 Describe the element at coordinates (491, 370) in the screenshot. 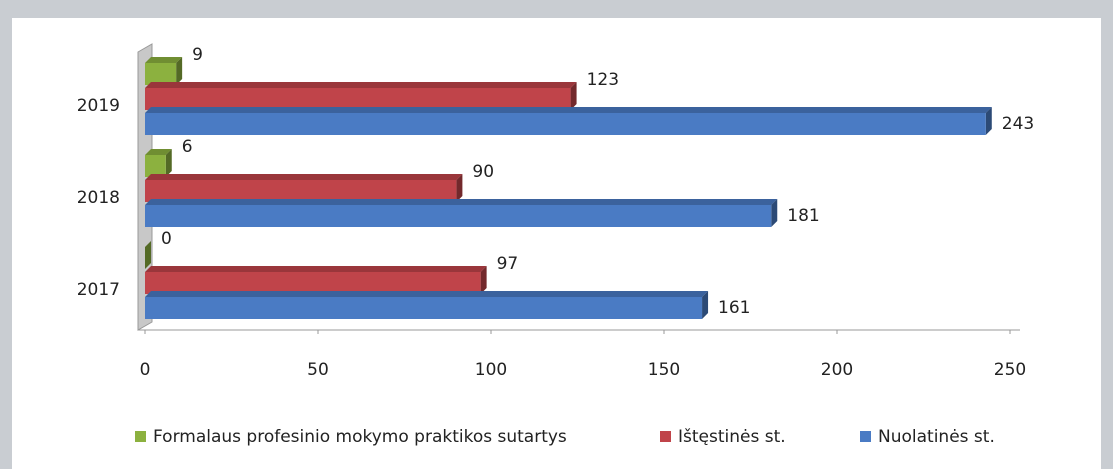

I see `x-tick-label: 100` at that location.